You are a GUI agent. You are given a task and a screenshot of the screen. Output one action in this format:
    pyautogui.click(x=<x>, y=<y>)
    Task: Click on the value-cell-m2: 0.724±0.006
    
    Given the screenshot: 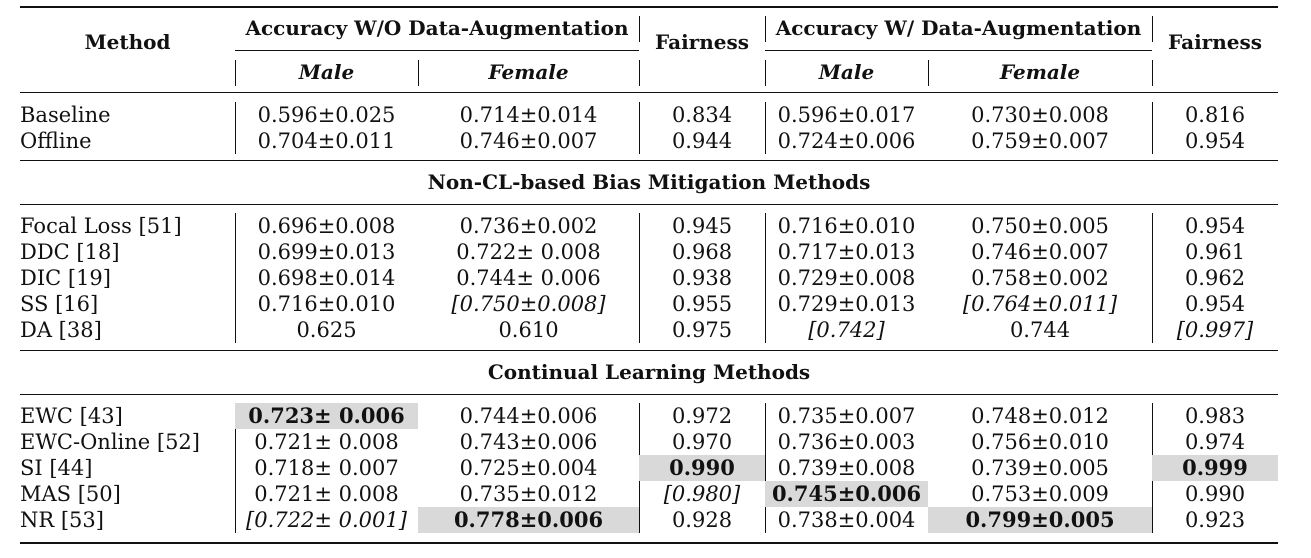 What is the action you would take?
    pyautogui.click(x=846, y=141)
    